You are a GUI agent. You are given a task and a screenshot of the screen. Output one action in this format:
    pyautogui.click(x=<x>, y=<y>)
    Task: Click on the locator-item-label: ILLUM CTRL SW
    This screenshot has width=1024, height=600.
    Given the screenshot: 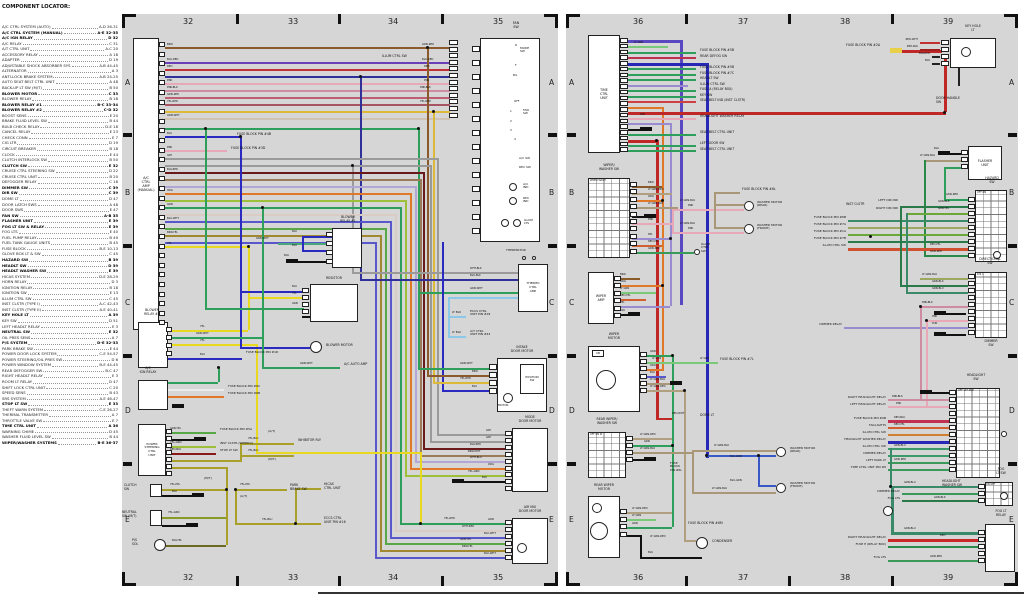 What is the action you would take?
    pyautogui.click(x=17, y=298)
    